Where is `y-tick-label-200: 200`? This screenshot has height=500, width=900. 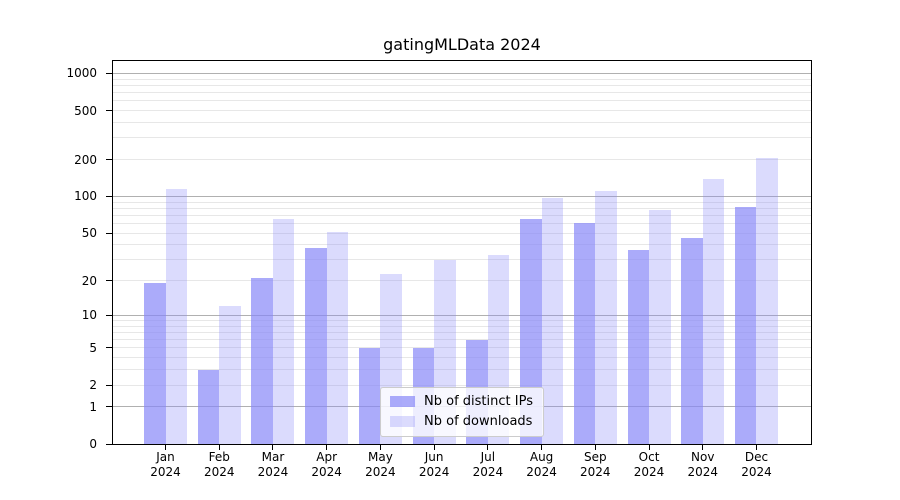
y-tick-label-200: 200 is located at coordinates (85, 159).